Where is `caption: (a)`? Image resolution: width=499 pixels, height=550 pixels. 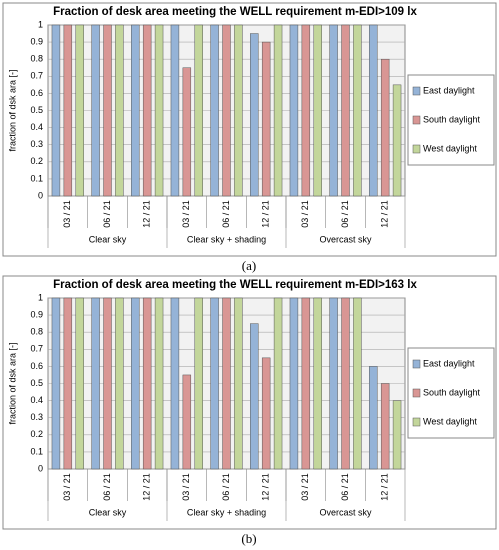 caption: (a) is located at coordinates (249, 265).